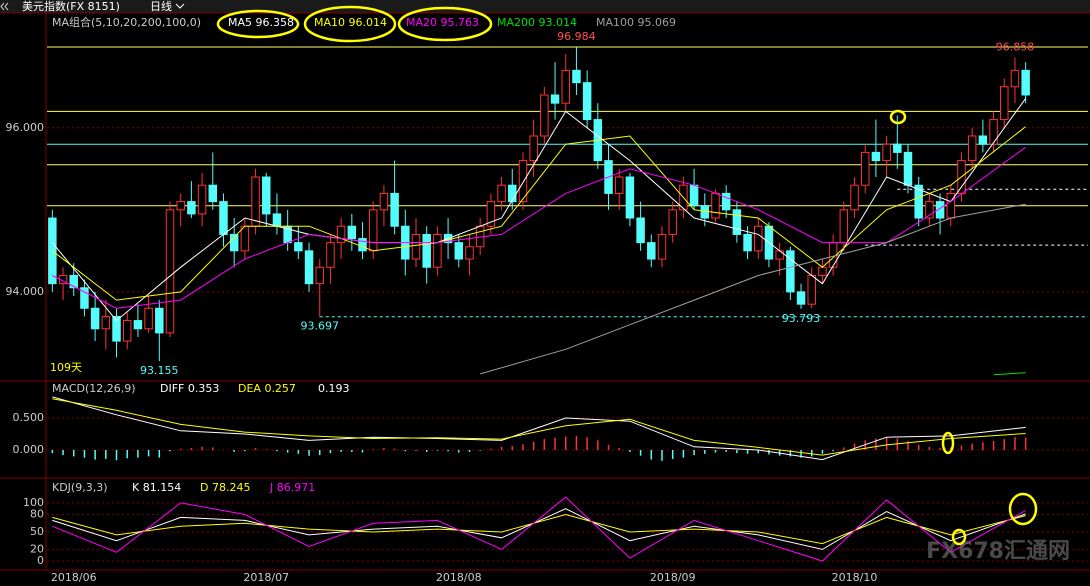 This screenshot has height=586, width=1090. Describe the element at coordinates (261, 22) in the screenshot. I see `legend-item: MA5 96.358` at that location.